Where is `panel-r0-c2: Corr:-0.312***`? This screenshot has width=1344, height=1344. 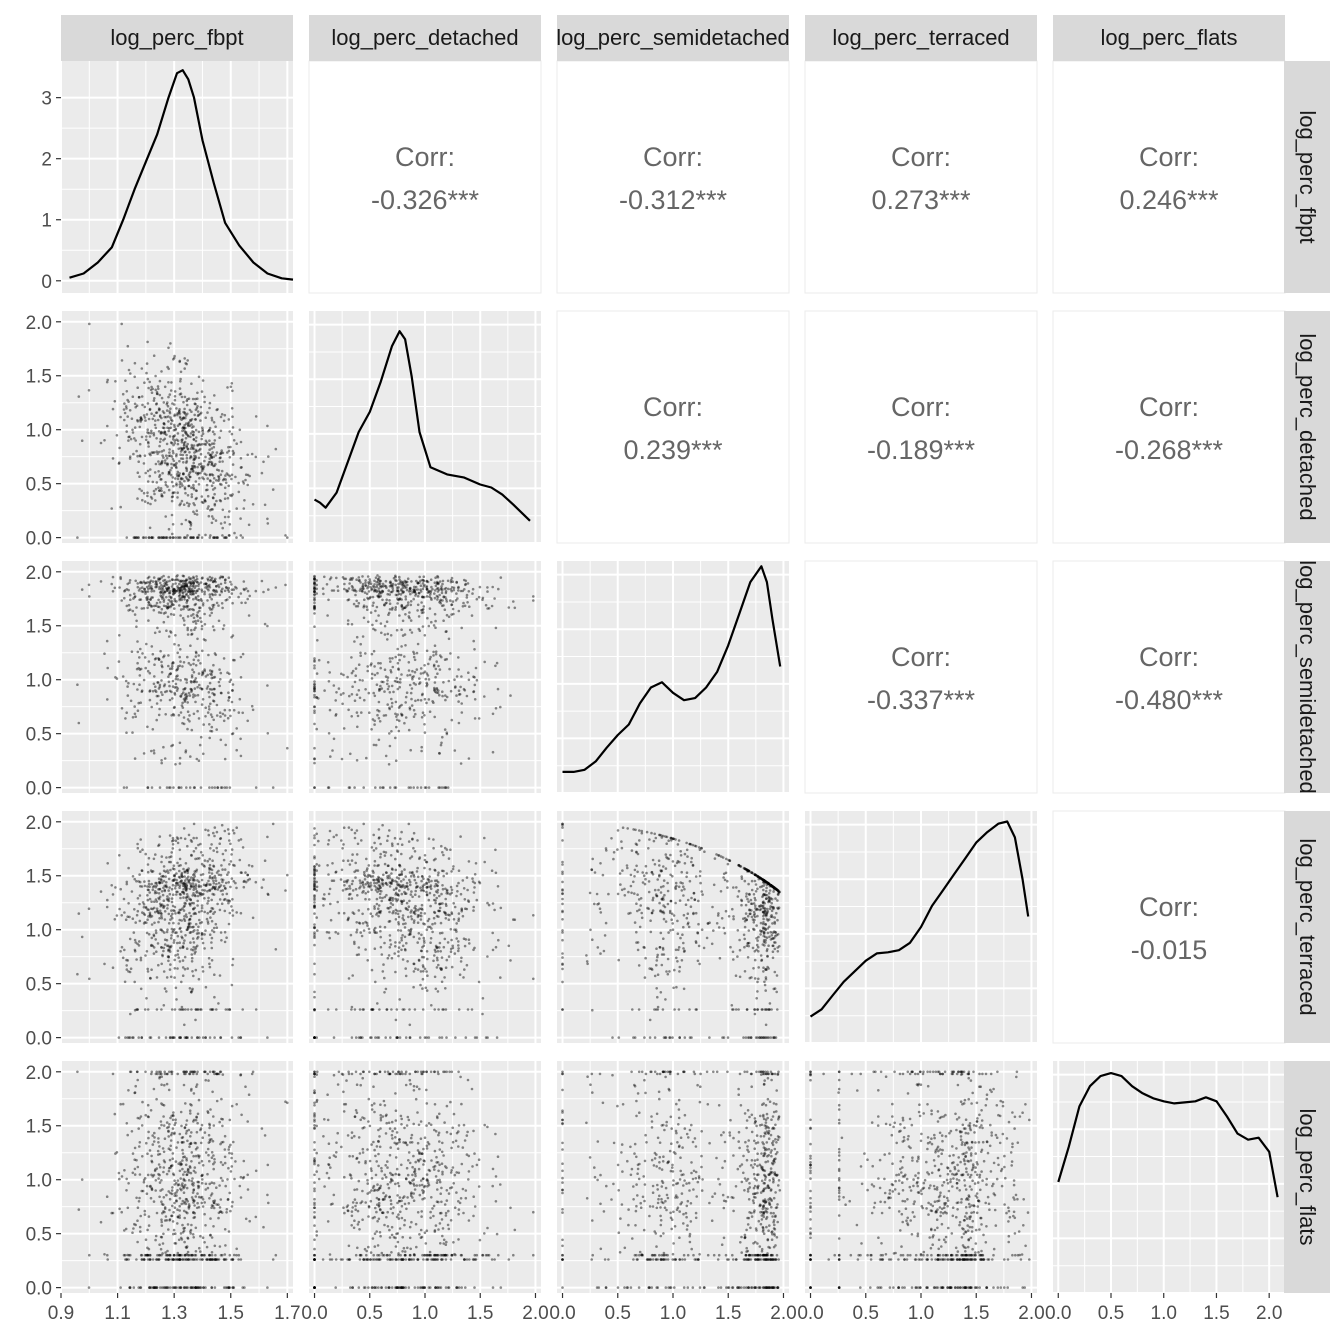 panel-r0-c2: Corr:-0.312*** is located at coordinates (673, 177).